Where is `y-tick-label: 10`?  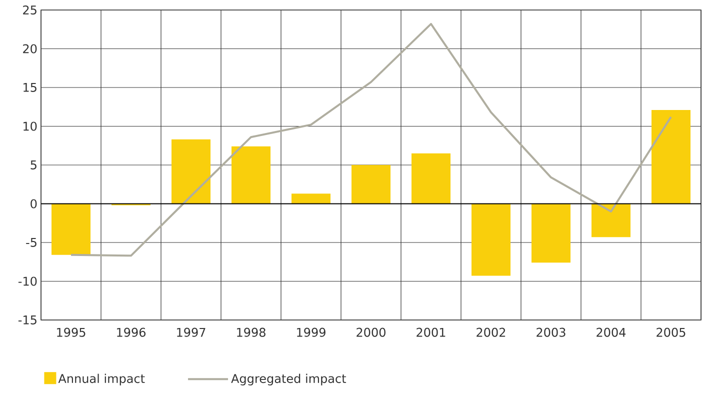 y-tick-label: 10 is located at coordinates (30, 126).